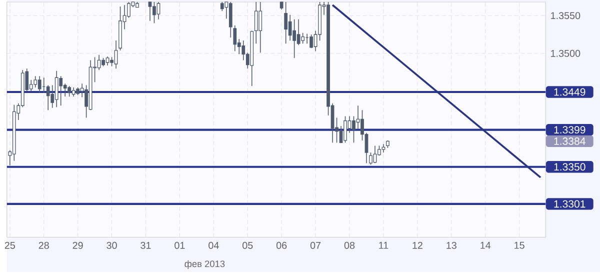 The image size is (600, 273). What do you see at coordinates (383, 245) in the screenshot?
I see `x-tick-label: 11` at bounding box center [383, 245].